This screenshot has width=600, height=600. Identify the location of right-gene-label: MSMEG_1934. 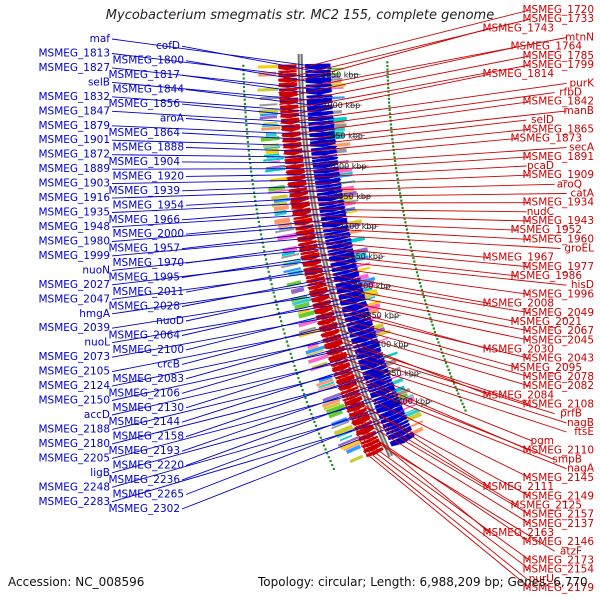
(558, 203).